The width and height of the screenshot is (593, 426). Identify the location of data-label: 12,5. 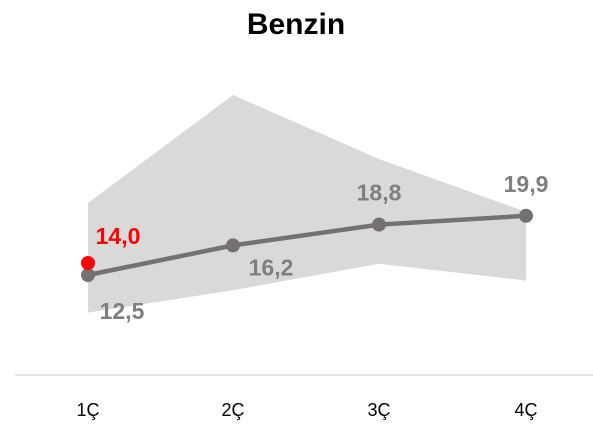
(122, 311).